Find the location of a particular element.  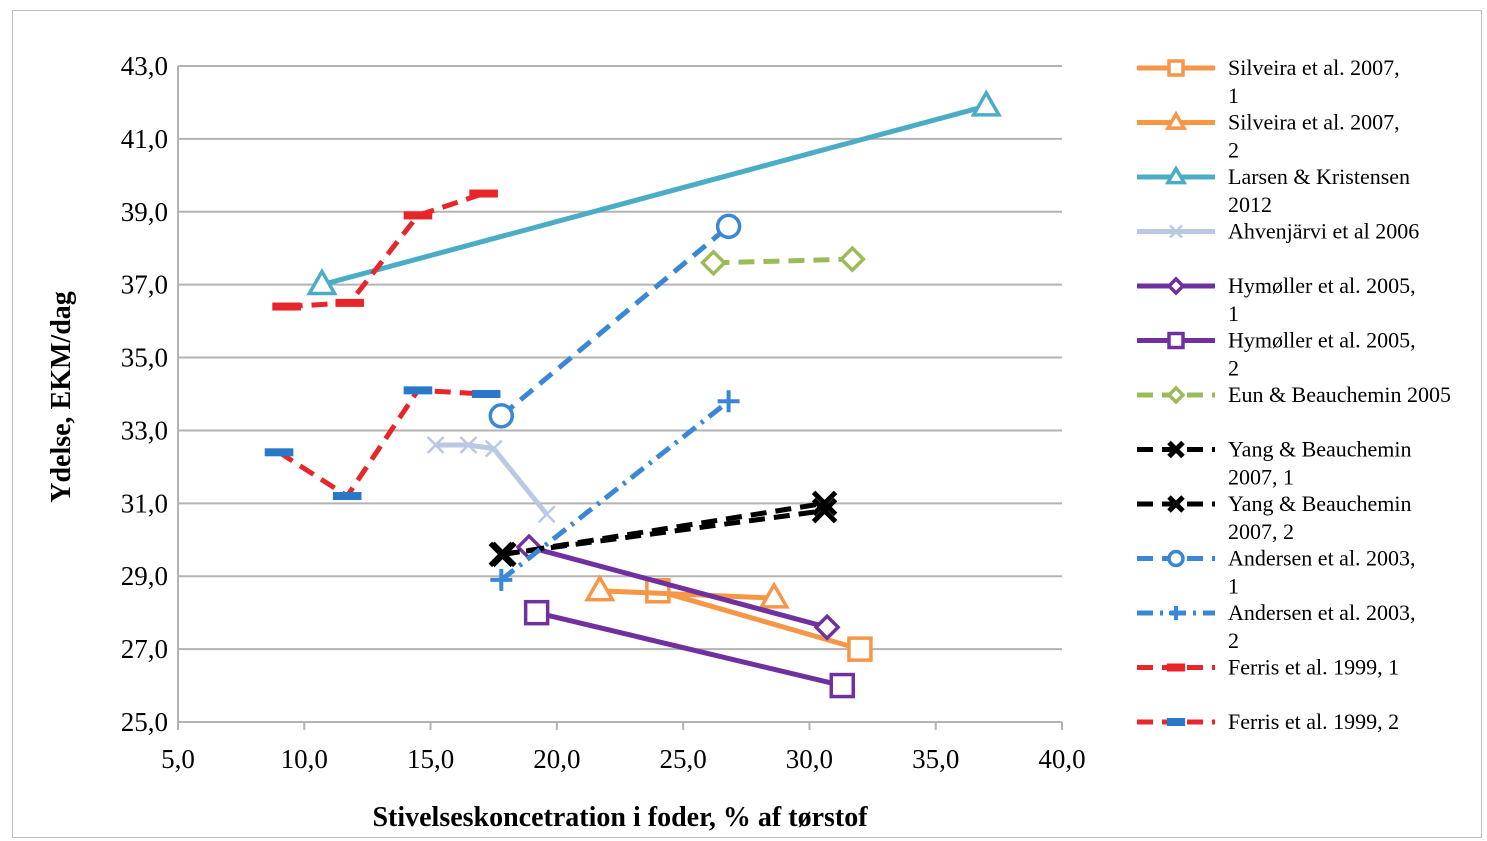

x-tick-label: 20,0 is located at coordinates (556, 759).